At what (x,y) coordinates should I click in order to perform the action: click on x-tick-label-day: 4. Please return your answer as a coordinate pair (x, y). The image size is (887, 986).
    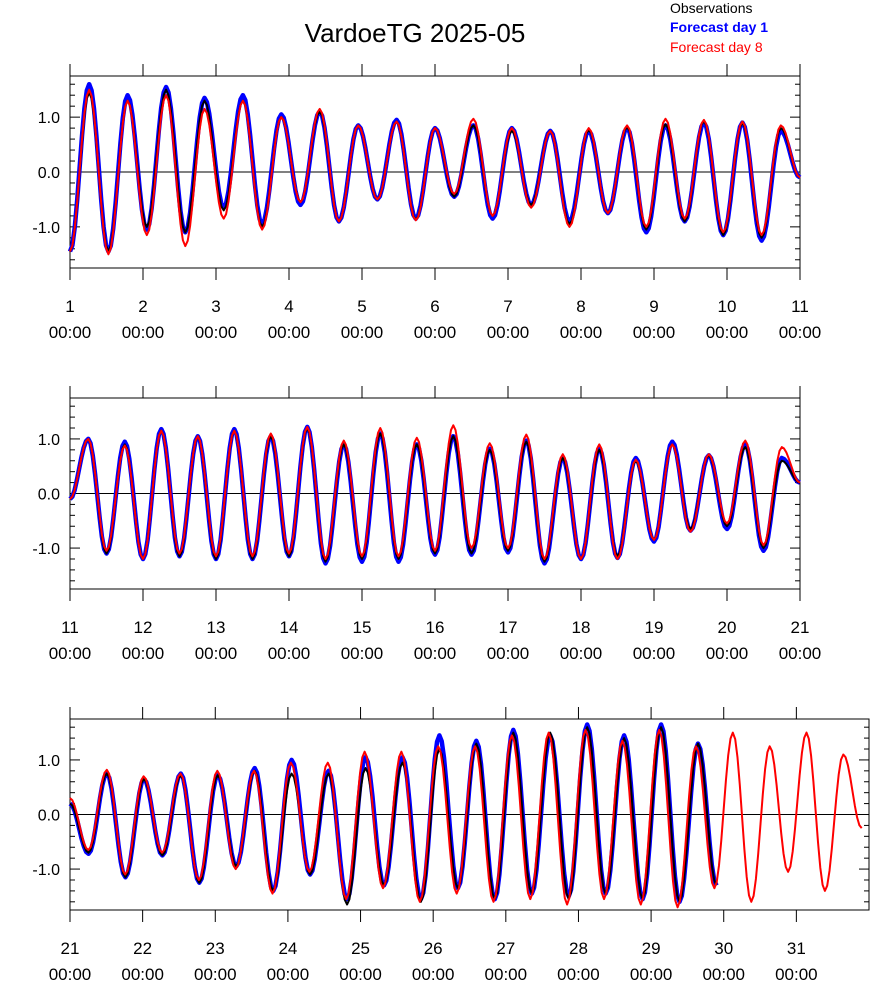
    Looking at the image, I should click on (288, 306).